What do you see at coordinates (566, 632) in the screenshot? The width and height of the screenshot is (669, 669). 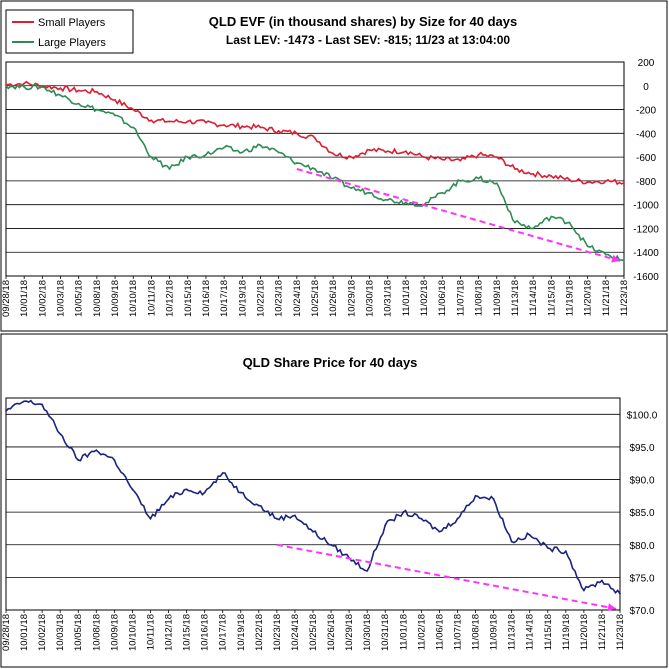 I see `x-tick-label: 11/19/18` at bounding box center [566, 632].